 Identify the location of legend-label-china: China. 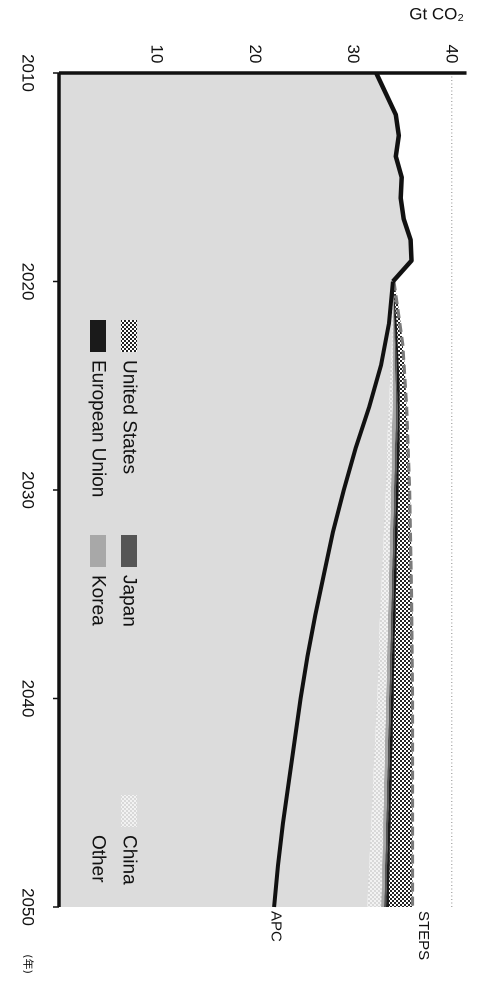
(129, 860).